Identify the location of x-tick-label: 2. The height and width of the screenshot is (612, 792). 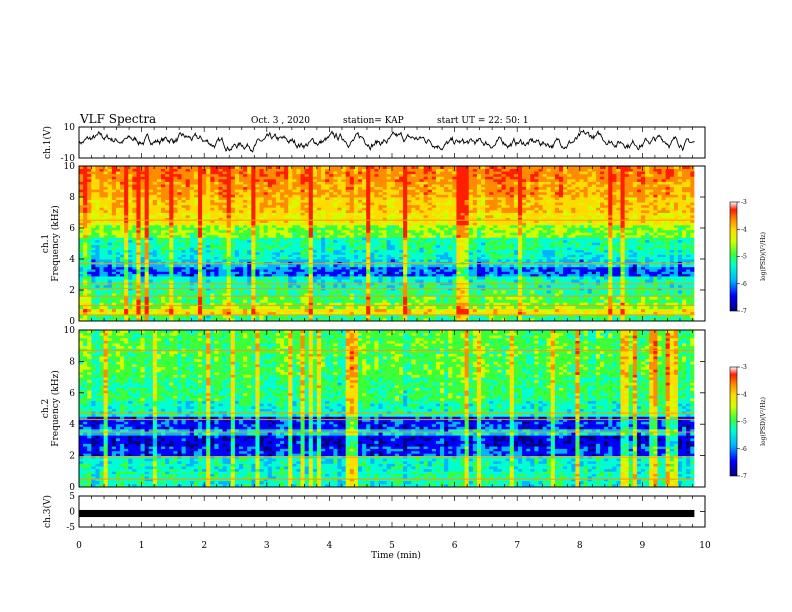
(204, 546).